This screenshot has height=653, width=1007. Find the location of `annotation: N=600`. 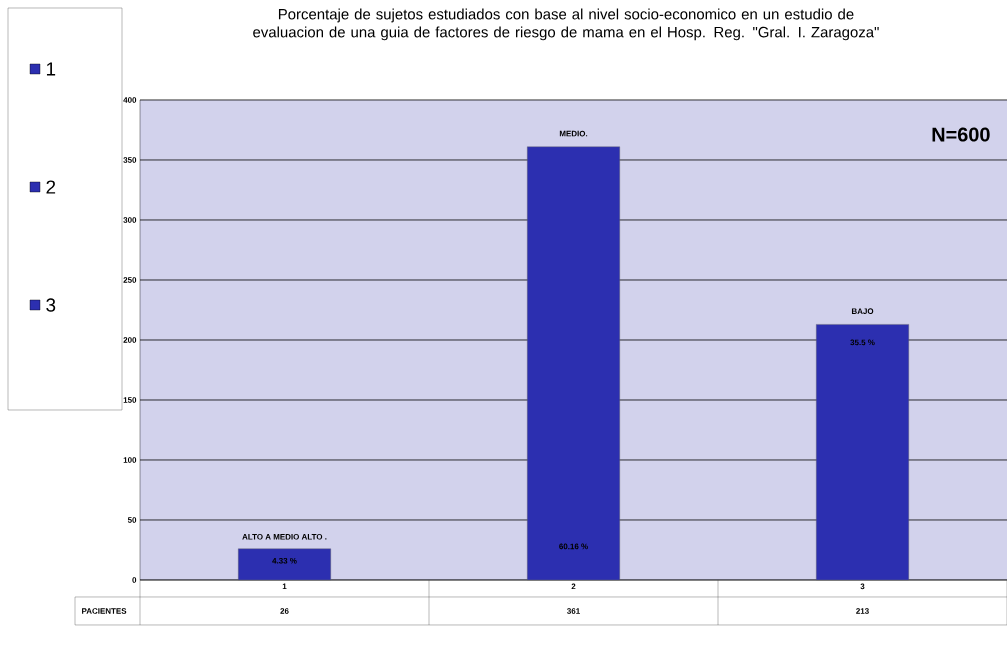

annotation: N=600 is located at coordinates (961, 134).